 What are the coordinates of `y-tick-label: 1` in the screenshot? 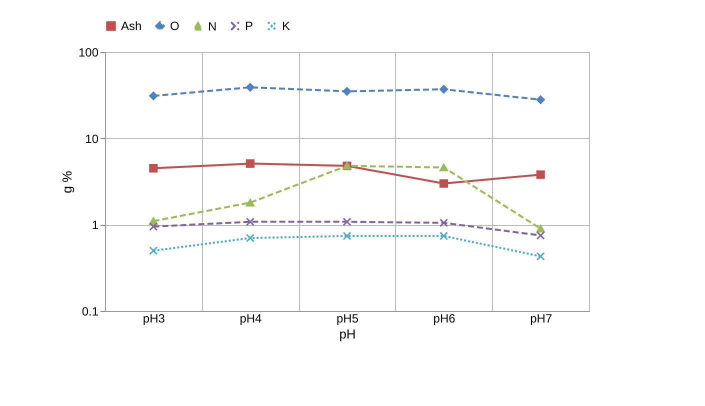 It's located at (95, 225).